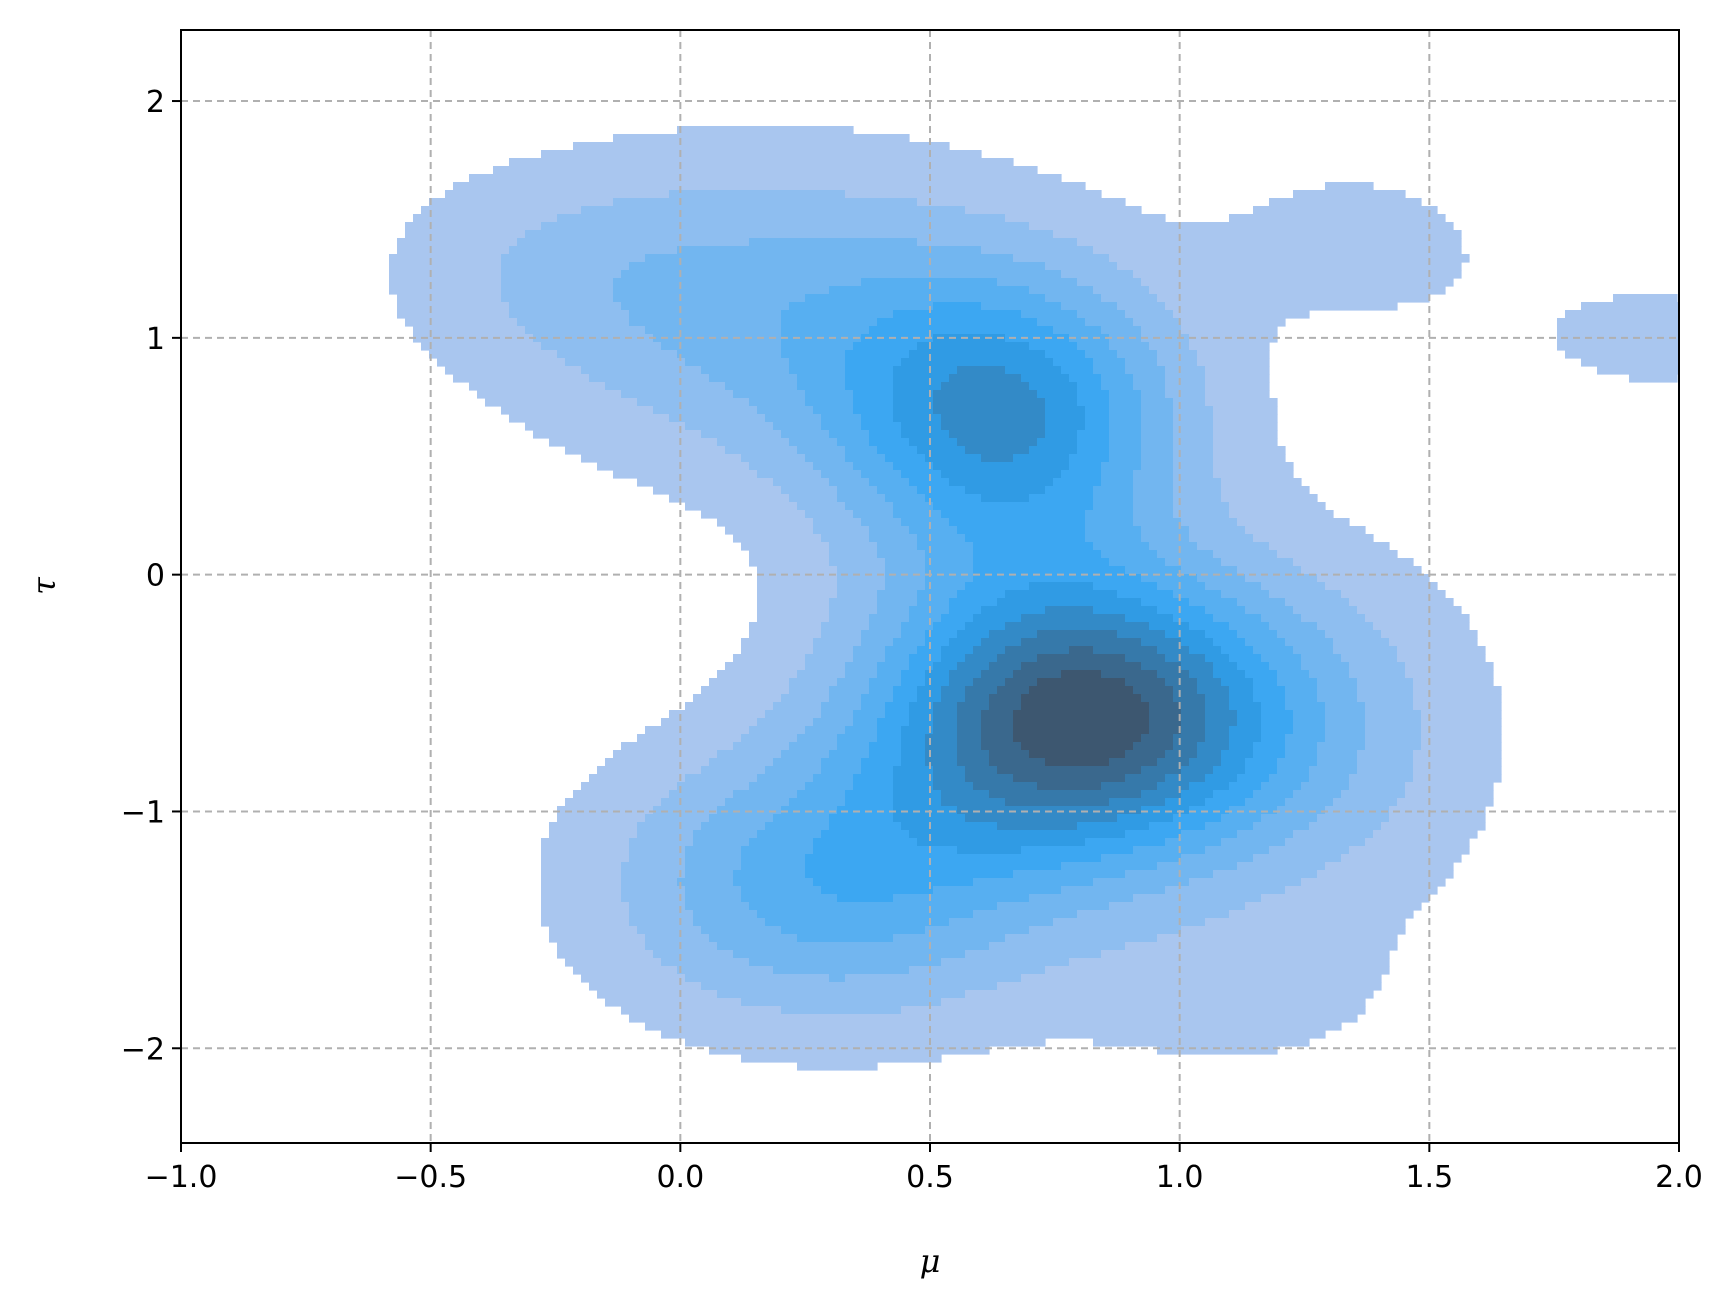 This screenshot has height=1298, width=1730. I want to click on x-tick-label: 0.5, so click(930, 1177).